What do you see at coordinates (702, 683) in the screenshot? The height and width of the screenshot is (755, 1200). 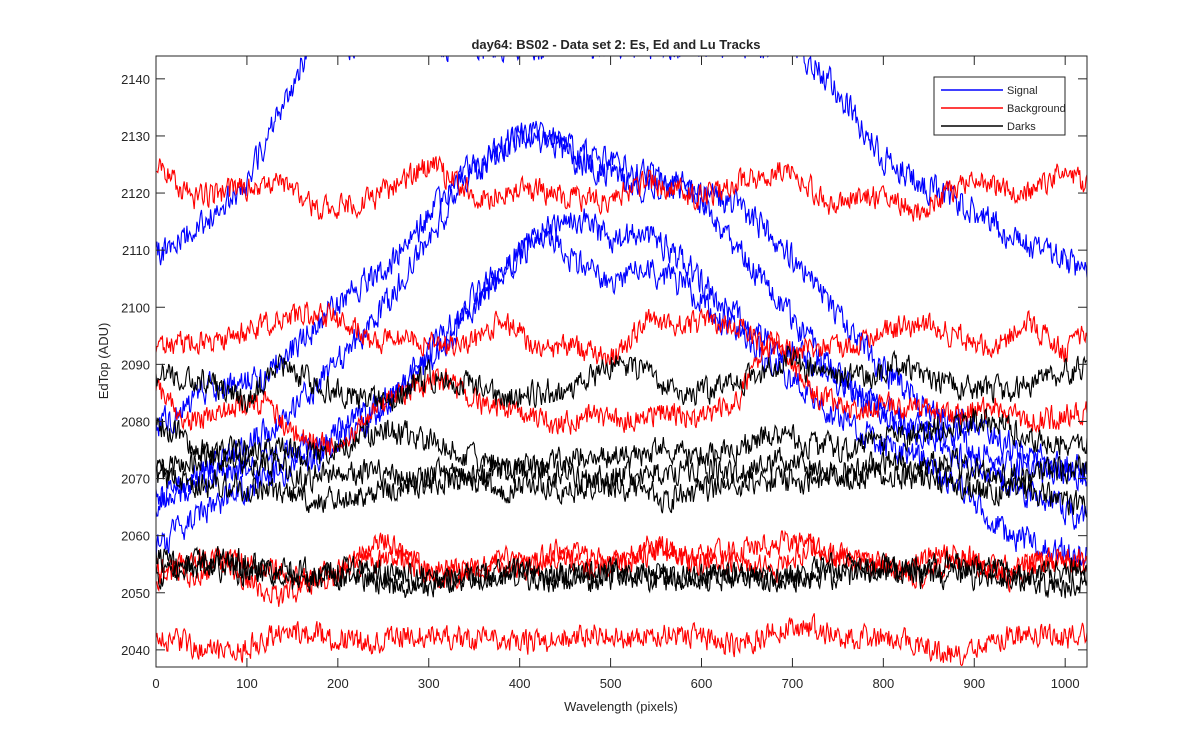 I see `x-tick-label: 600` at bounding box center [702, 683].